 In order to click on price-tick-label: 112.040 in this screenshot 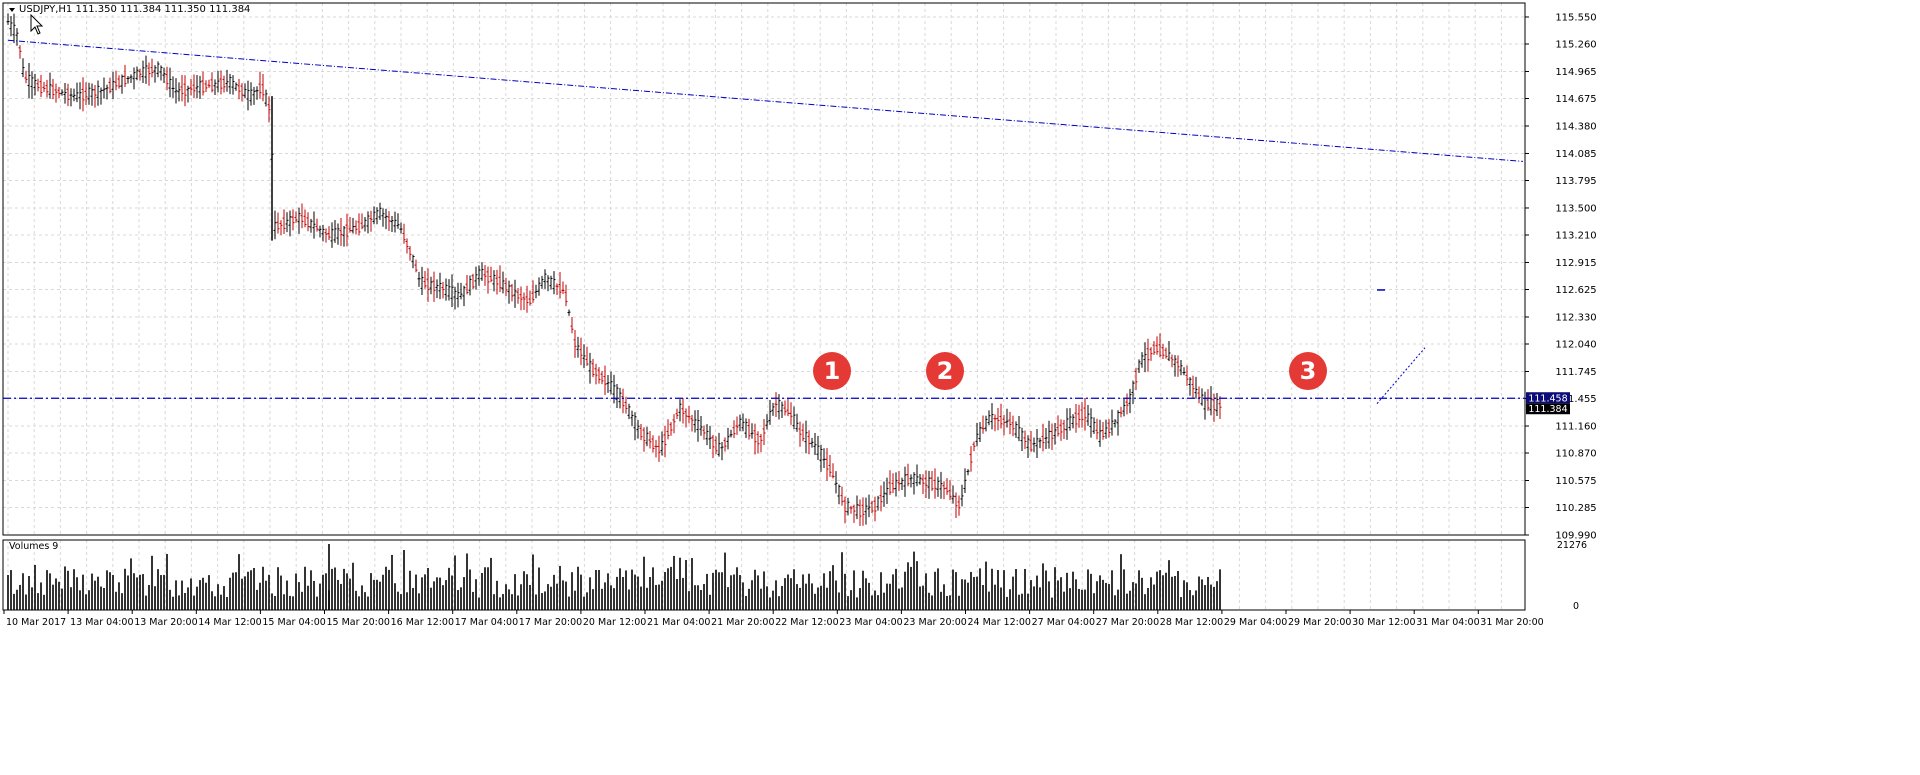, I will do `click(1575, 345)`.